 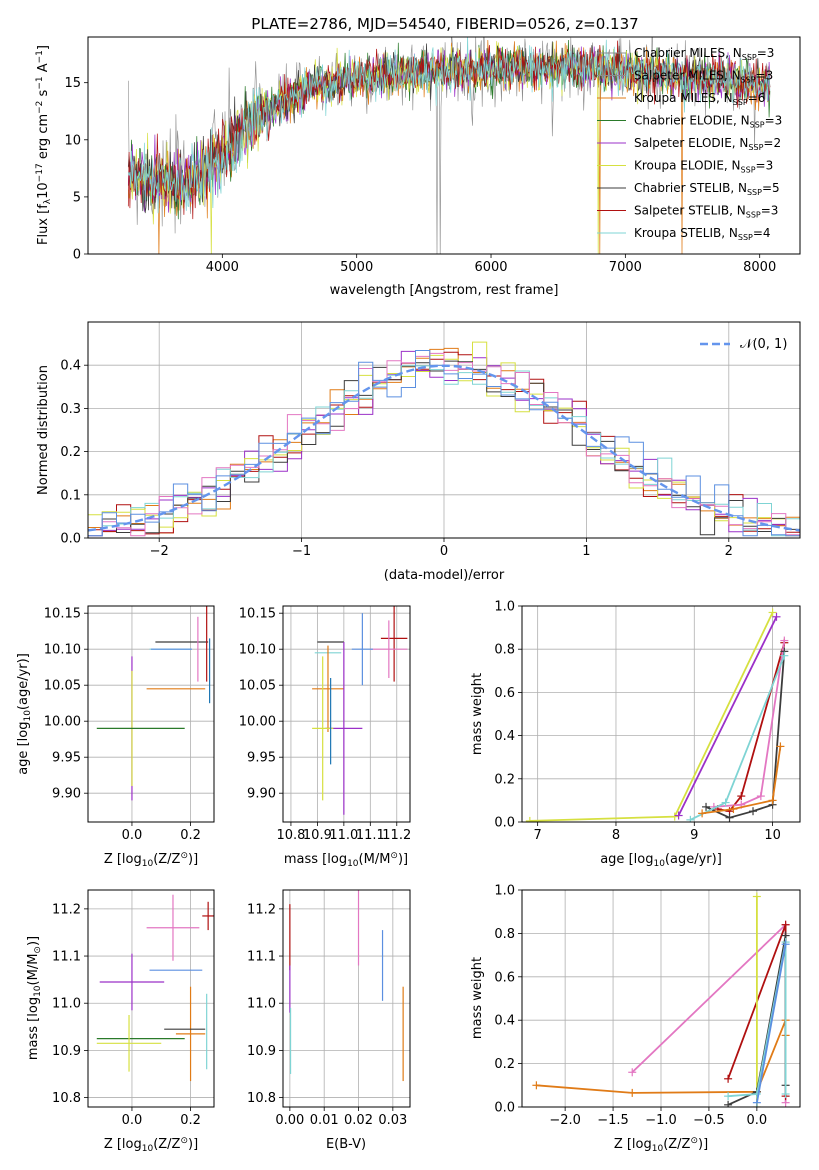 I want to click on spectrum-ylabel-part: A, so click(x=43, y=69).